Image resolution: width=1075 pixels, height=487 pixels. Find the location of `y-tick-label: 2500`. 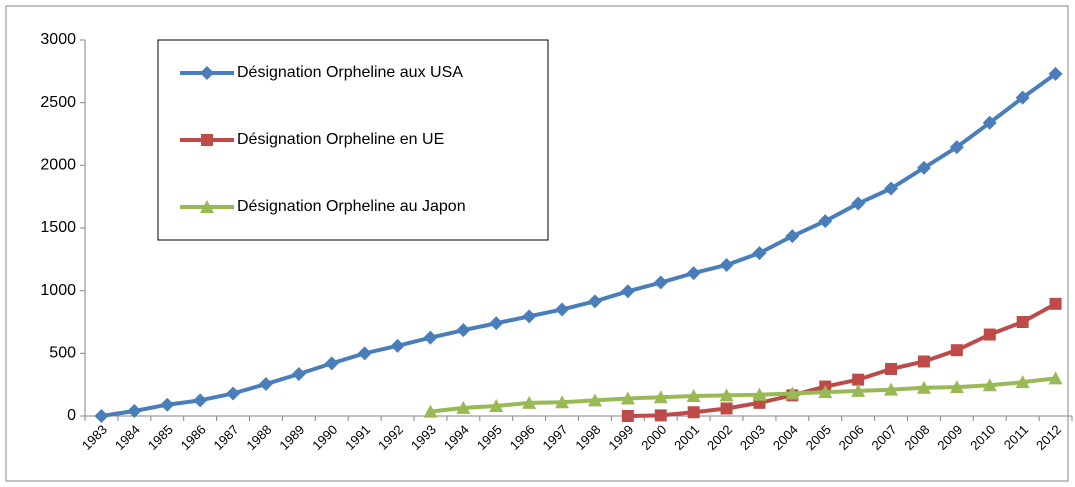

y-tick-label: 2500 is located at coordinates (58, 102).